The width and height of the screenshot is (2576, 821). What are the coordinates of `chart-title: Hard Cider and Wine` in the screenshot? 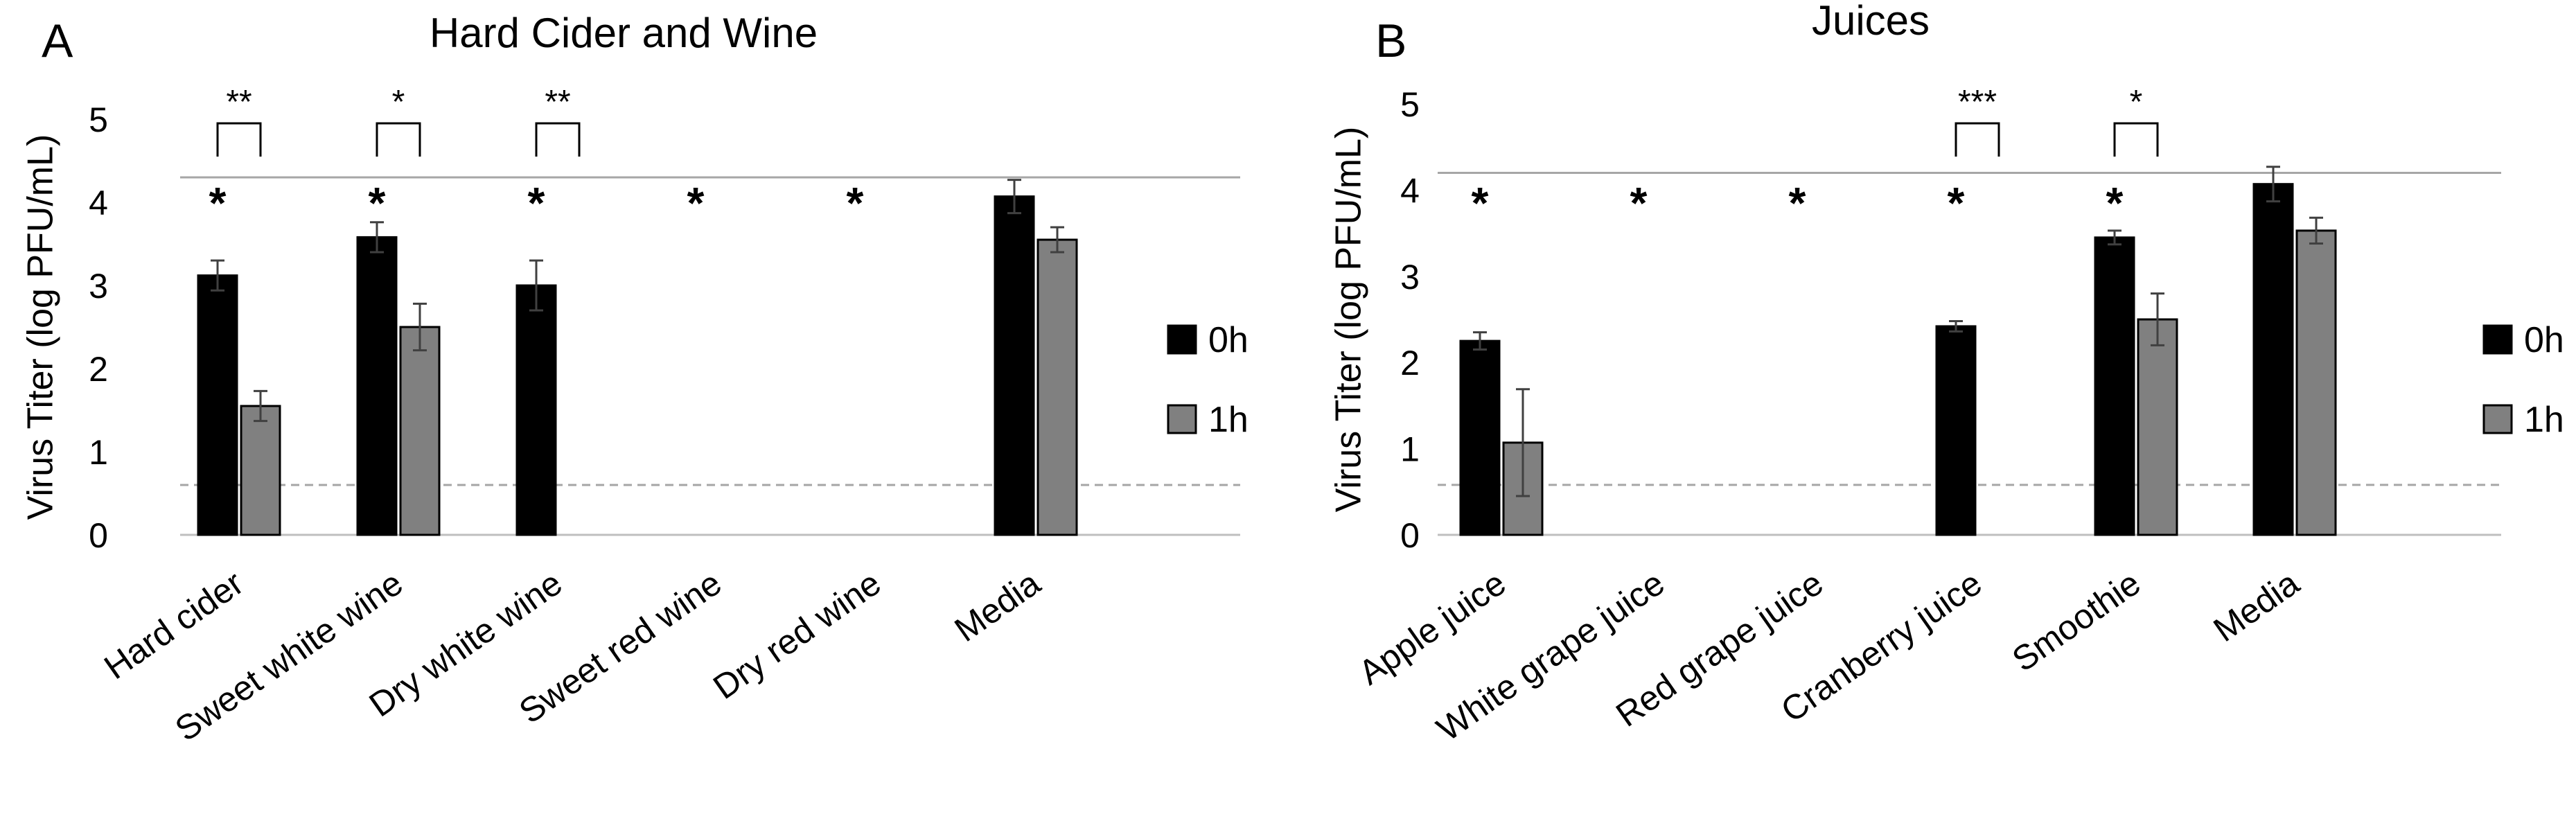 It's located at (624, 33).